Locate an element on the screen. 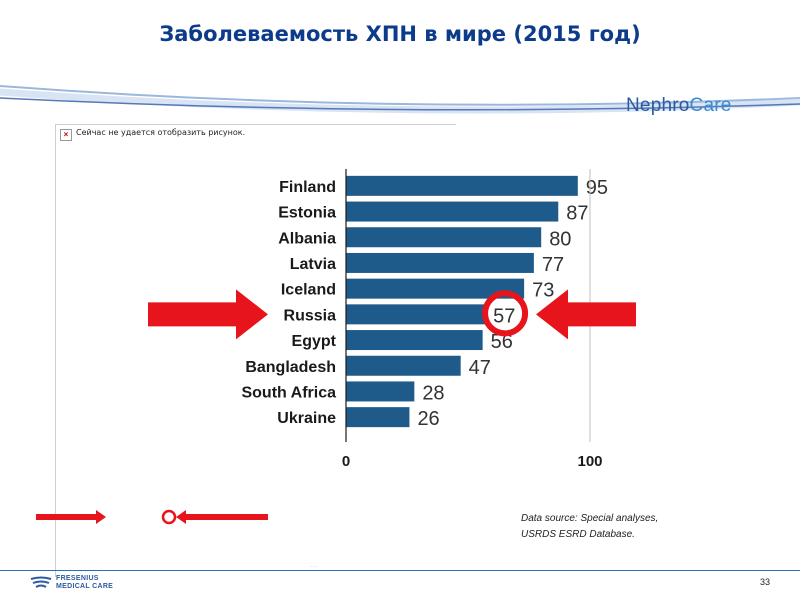 The height and width of the screenshot is (600, 800). value-label: 95 is located at coordinates (597, 188).